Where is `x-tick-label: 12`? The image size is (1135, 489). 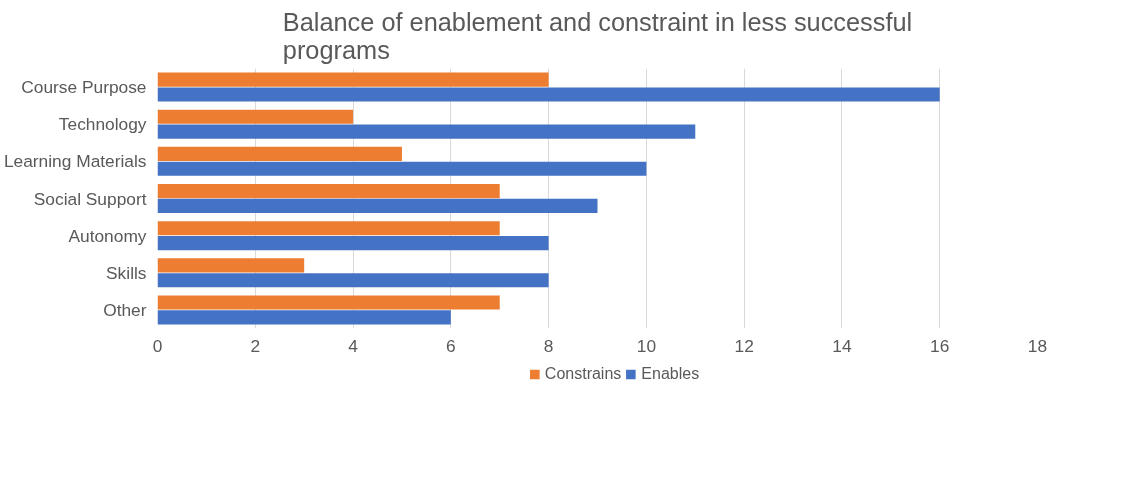
x-tick-label: 12 is located at coordinates (744, 345).